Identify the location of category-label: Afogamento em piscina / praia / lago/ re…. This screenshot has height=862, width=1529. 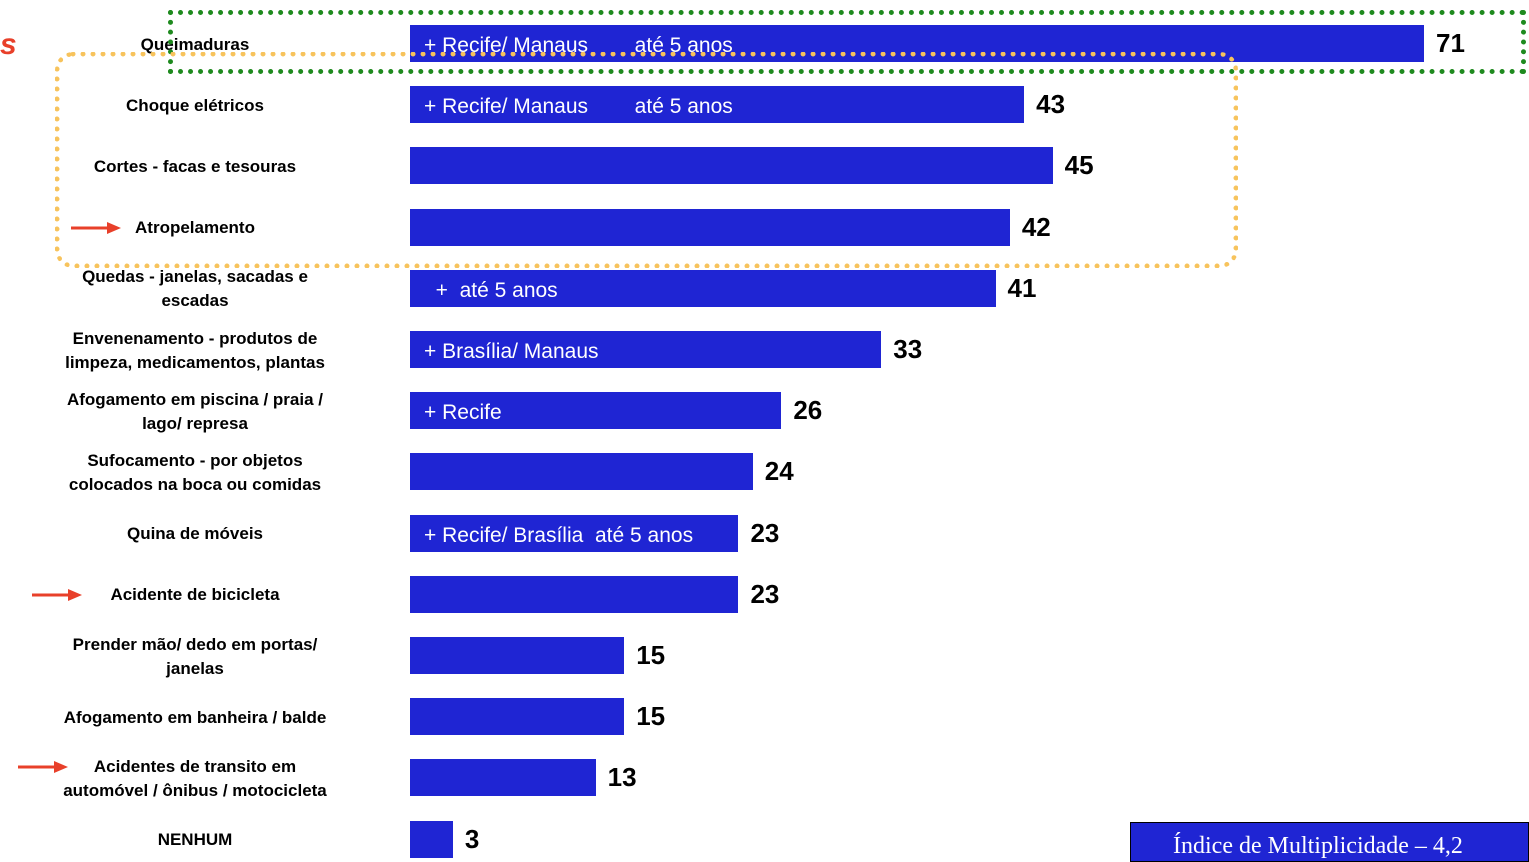
(194, 411).